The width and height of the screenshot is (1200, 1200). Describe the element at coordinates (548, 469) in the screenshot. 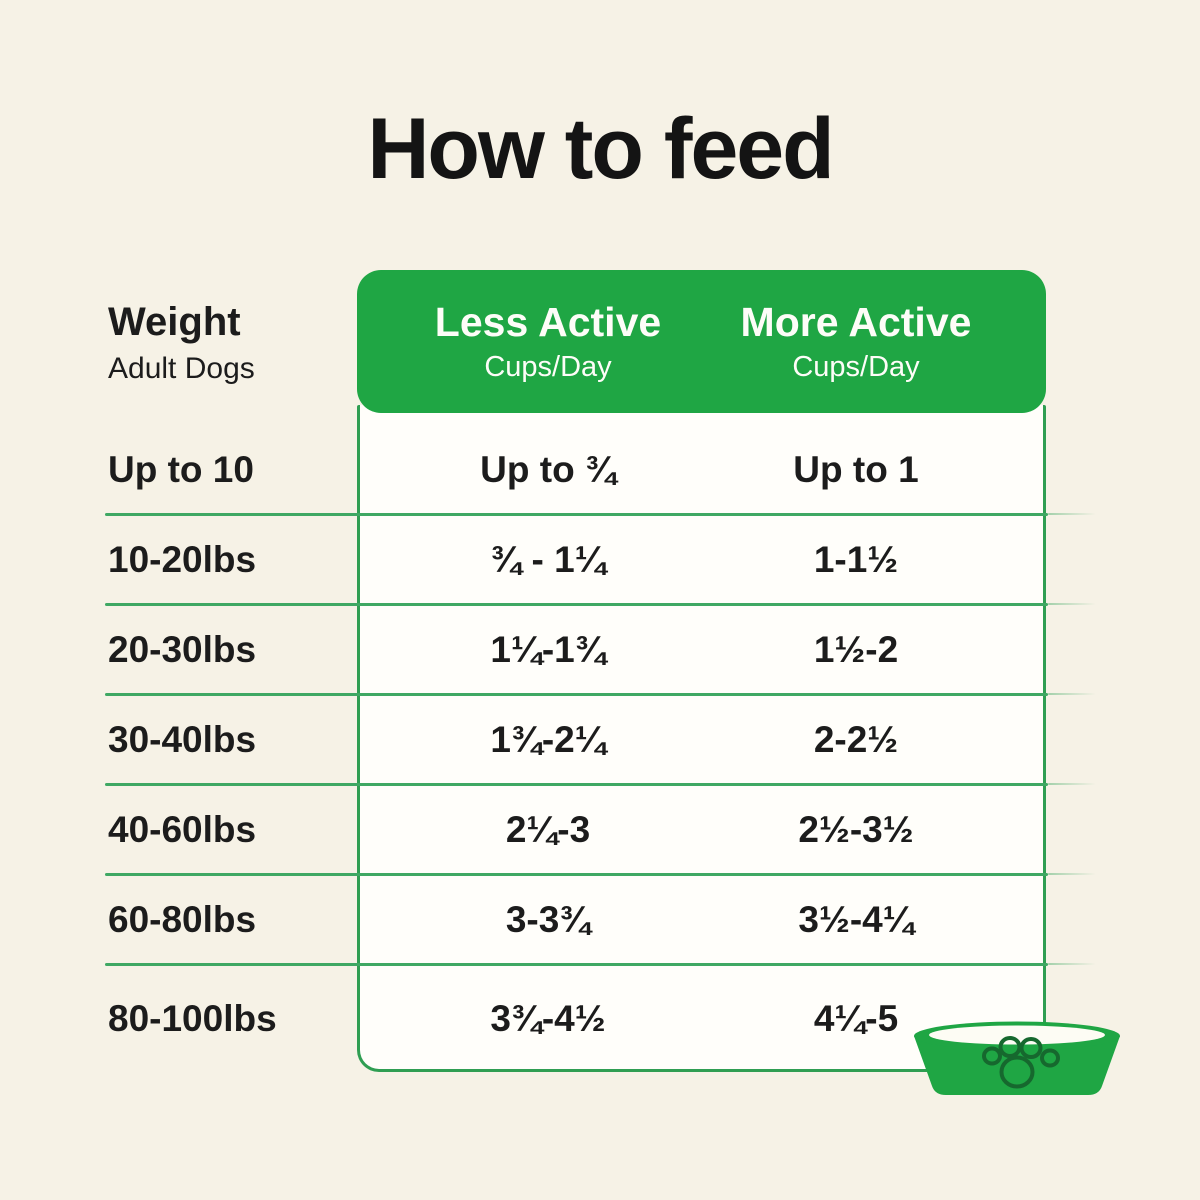

I see `row-less-active-value: Up to ¾` at that location.